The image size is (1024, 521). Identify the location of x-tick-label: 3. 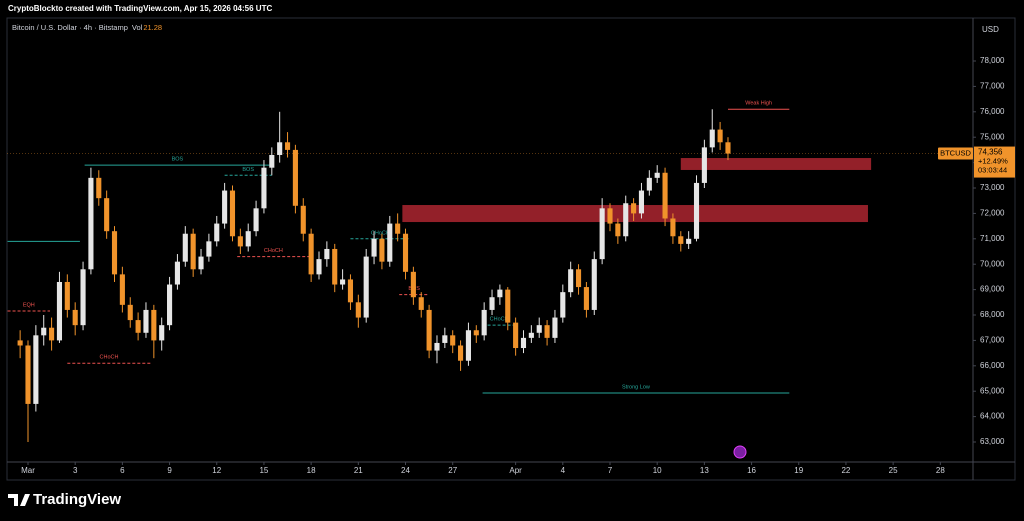
(75, 470).